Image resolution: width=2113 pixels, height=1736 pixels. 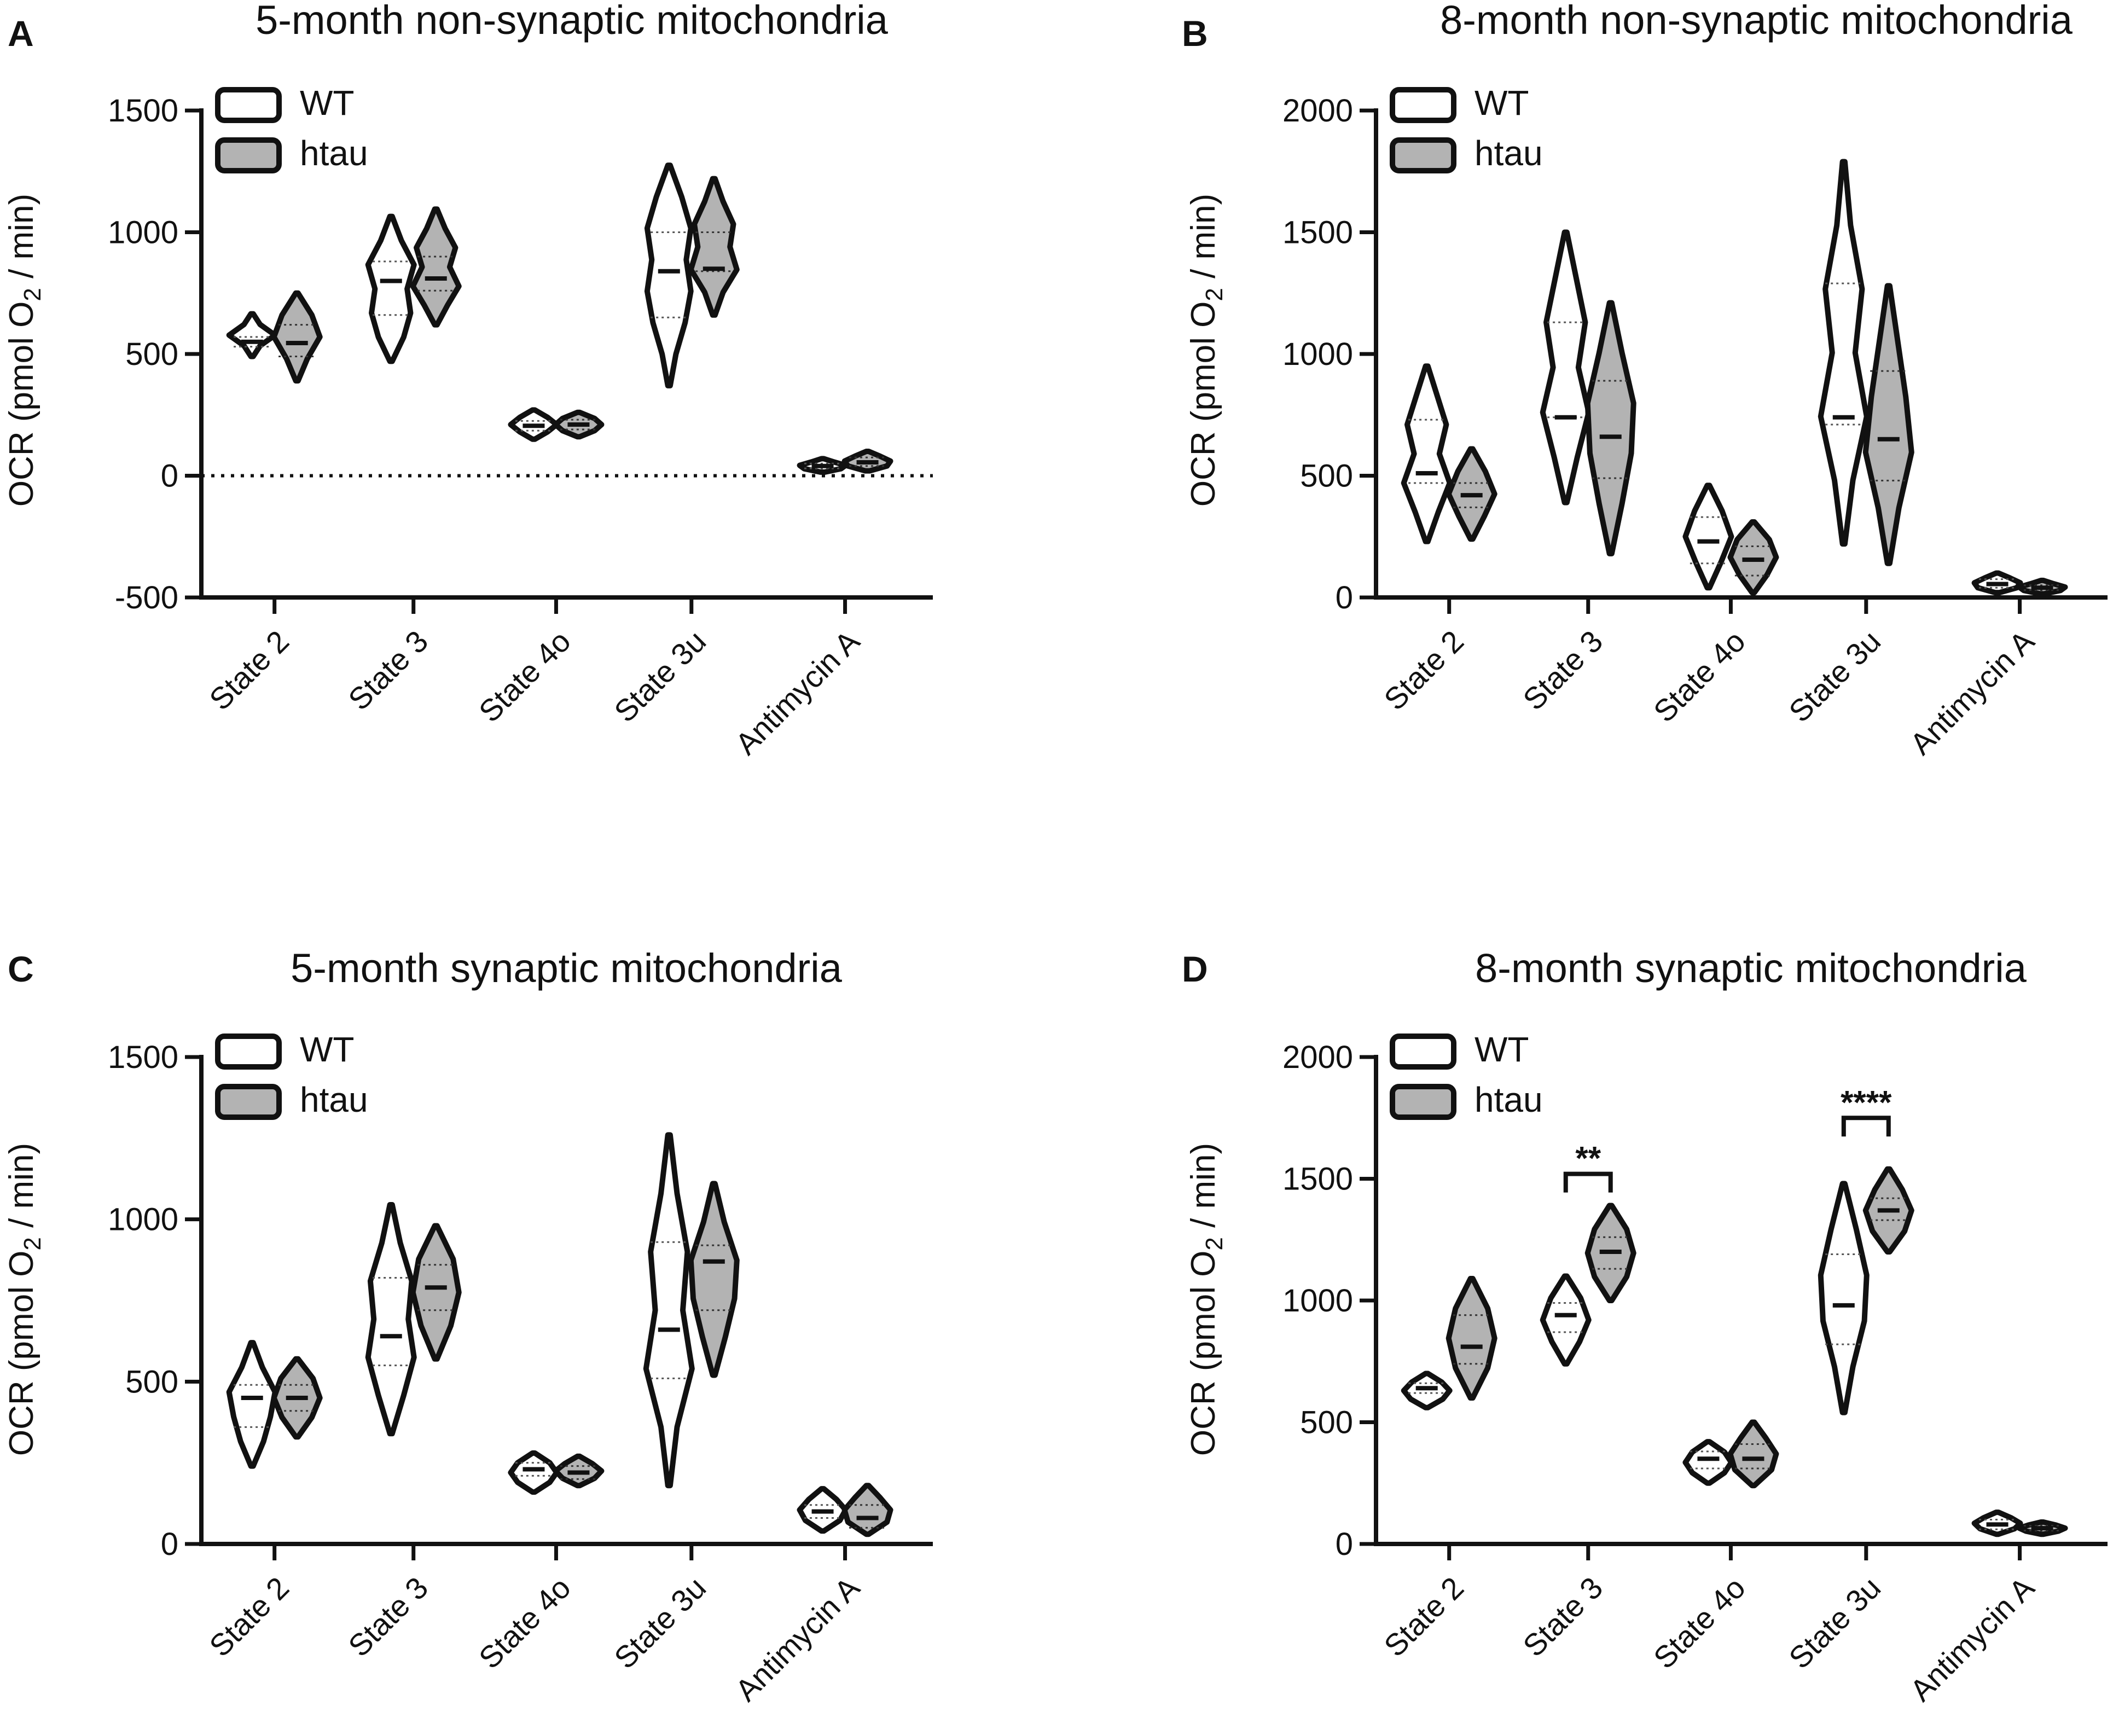 What do you see at coordinates (1866, 1102) in the screenshot?
I see `significance-label: ****` at bounding box center [1866, 1102].